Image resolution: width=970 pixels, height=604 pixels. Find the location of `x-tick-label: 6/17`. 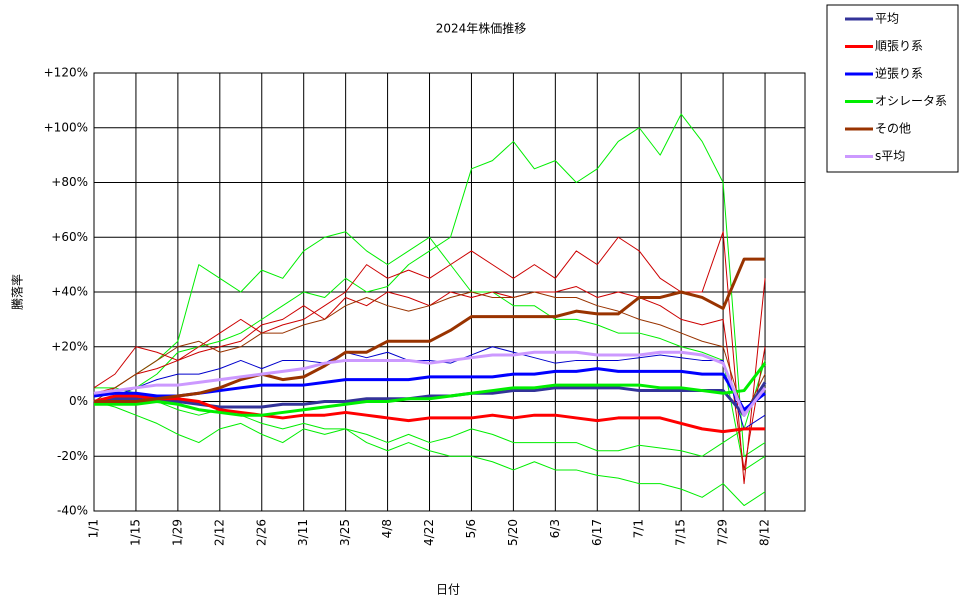

x-tick-label: 6/17 is located at coordinates (597, 532).